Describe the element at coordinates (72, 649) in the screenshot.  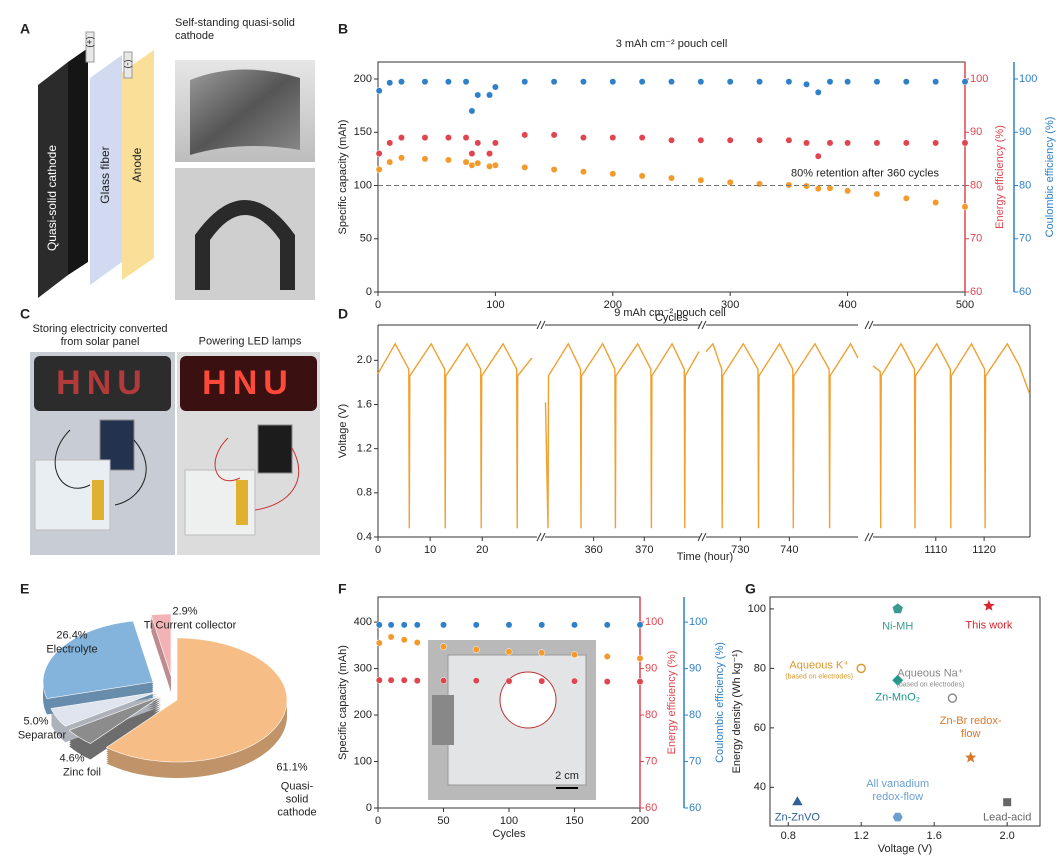
I see `slice-label: Electrolyte` at that location.